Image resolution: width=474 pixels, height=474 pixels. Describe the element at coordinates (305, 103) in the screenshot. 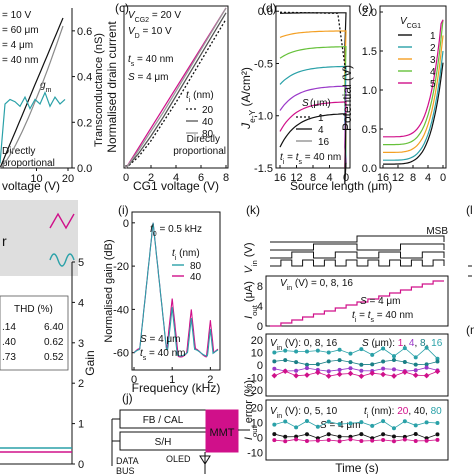

I see `legend-title: S` at that location.